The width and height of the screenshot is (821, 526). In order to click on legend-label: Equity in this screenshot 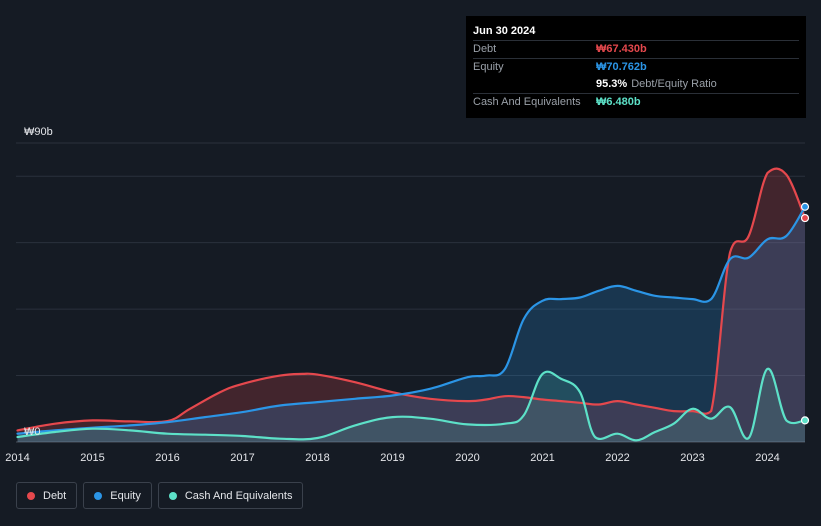, I will do `click(125, 495)`.